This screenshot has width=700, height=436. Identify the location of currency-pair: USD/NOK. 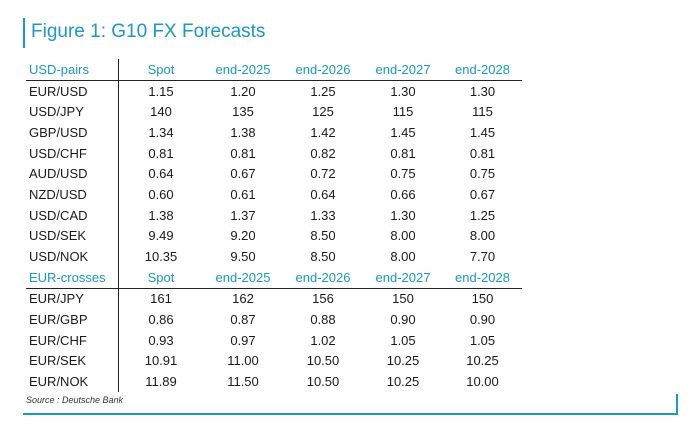
(59, 257).